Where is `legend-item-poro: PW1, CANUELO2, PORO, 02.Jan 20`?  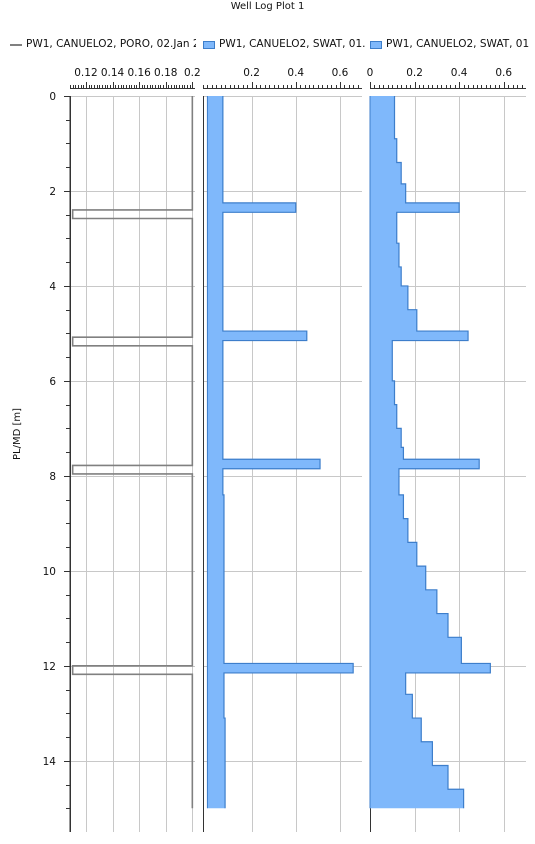 legend-item-poro: PW1, CANUELO2, PORO, 02.Jan 20 is located at coordinates (103, 45).